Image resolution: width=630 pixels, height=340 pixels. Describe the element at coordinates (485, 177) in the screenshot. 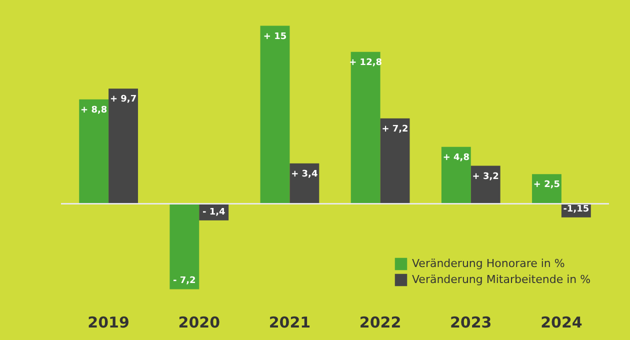

I see `data-label: + 3,2` at that location.